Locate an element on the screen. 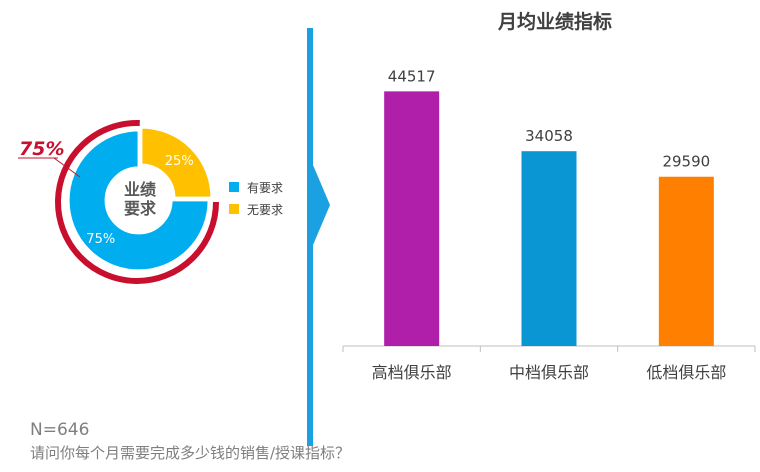  donut-slice-label-2: 25% is located at coordinates (179, 161).